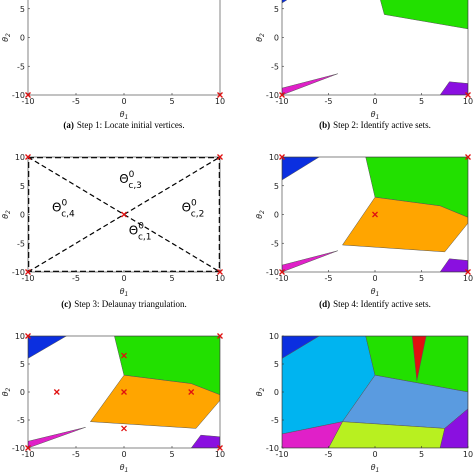 The height and width of the screenshot is (474, 474). What do you see at coordinates (135, 186) in the screenshot?
I see `text-part: c,3` at bounding box center [135, 186].